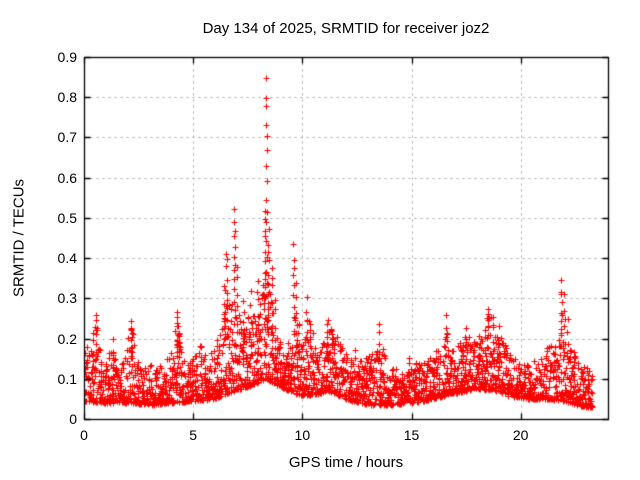 This screenshot has height=480, width=640. Describe the element at coordinates (346, 462) in the screenshot. I see `x-axis-label: GPS time / hours` at that location.